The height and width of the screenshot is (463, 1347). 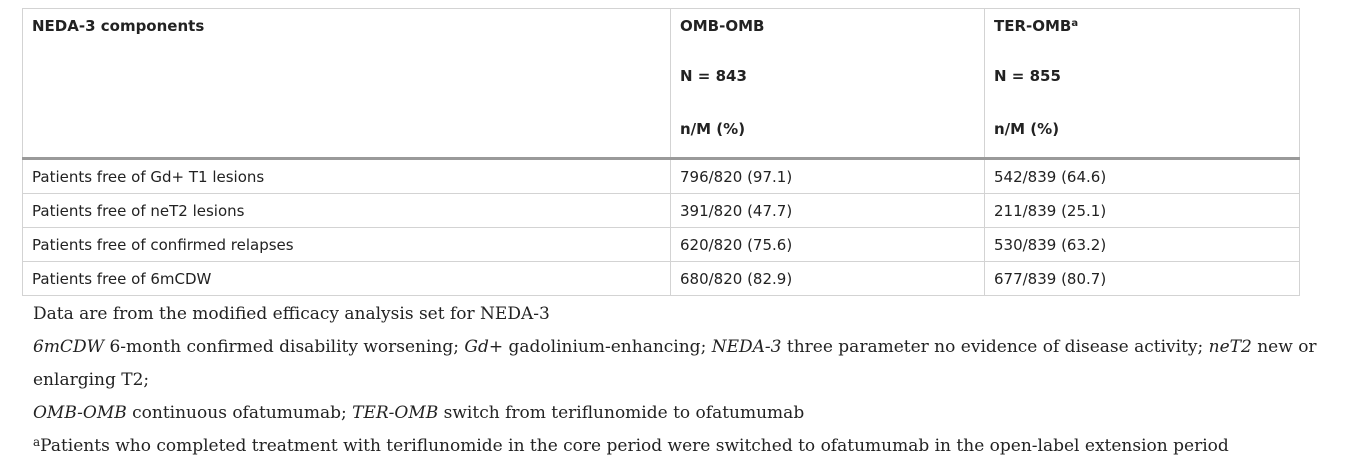 I want to click on header-omb-omb: OMB-OMB N = 843 n/M (%), so click(x=827, y=84).